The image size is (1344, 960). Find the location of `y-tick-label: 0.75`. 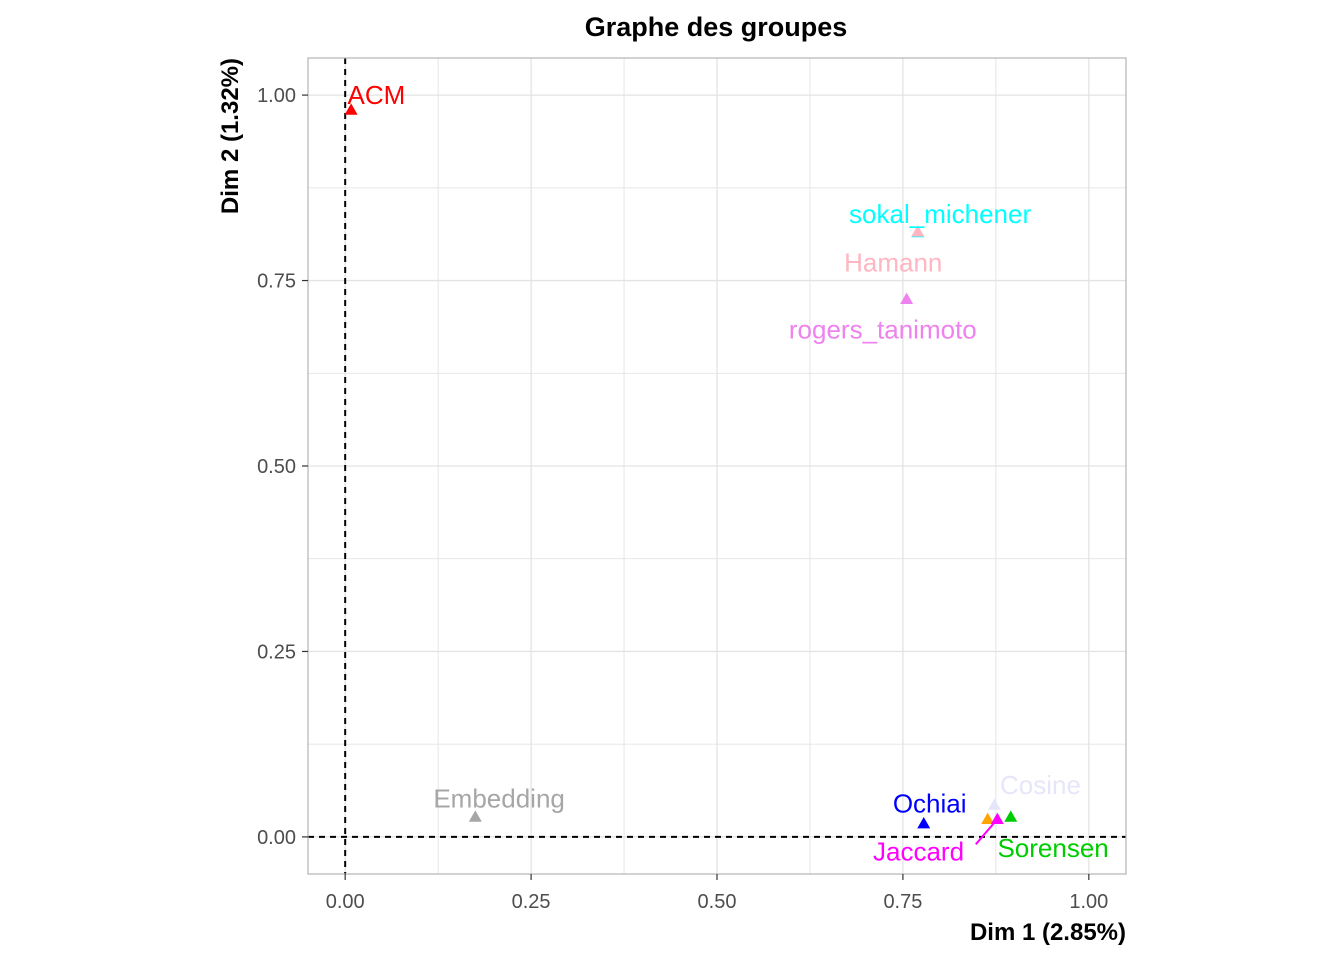

y-tick-label: 0.75 is located at coordinates (276, 282).